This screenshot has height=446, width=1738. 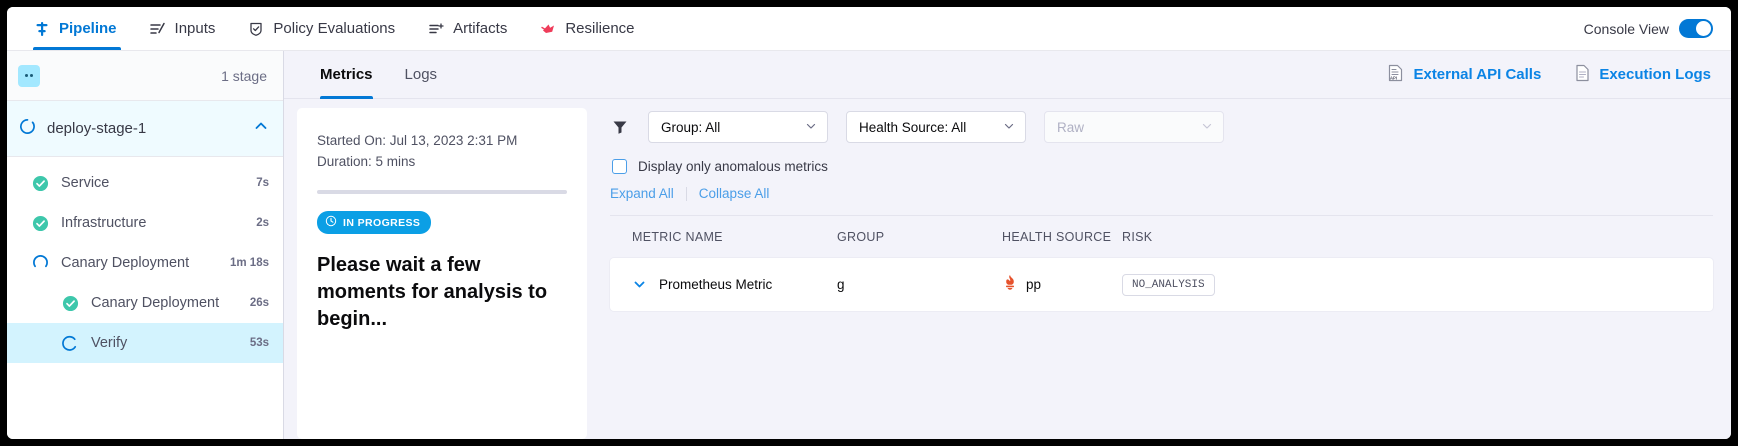 I want to click on sidebar-header: 1 stage, so click(x=145, y=76).